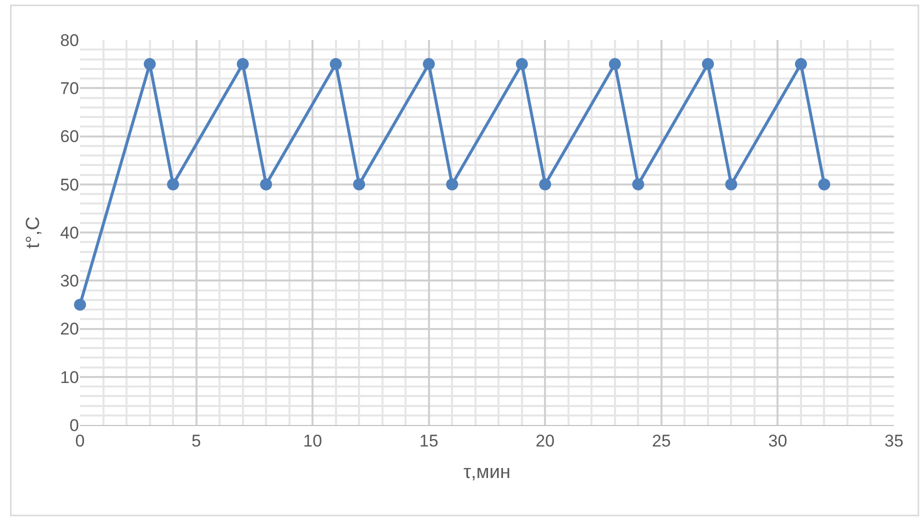  Describe the element at coordinates (312, 440) in the screenshot. I see `x-tick-label: 10` at that location.